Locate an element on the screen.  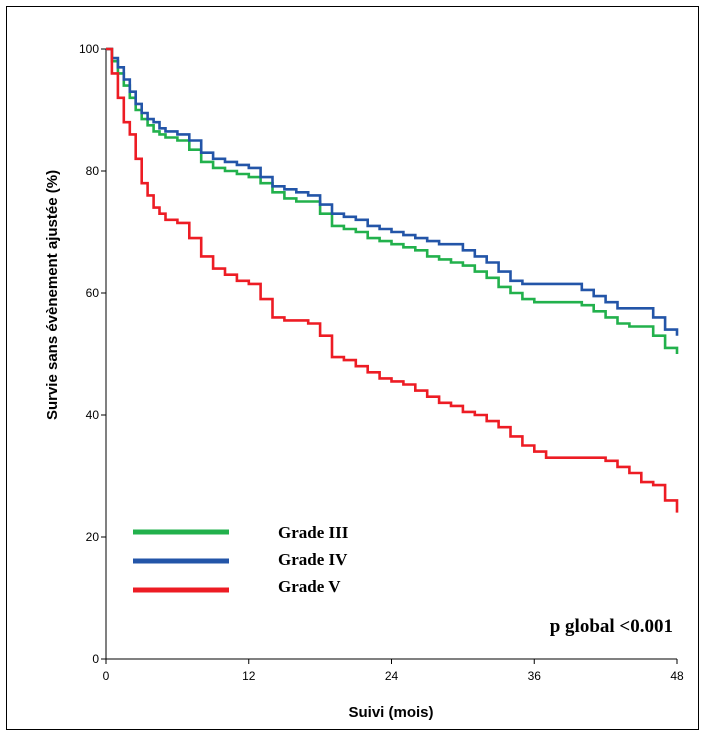
y-axis-title: Survie sans évènement ajustée (%) is located at coordinates (52, 295).